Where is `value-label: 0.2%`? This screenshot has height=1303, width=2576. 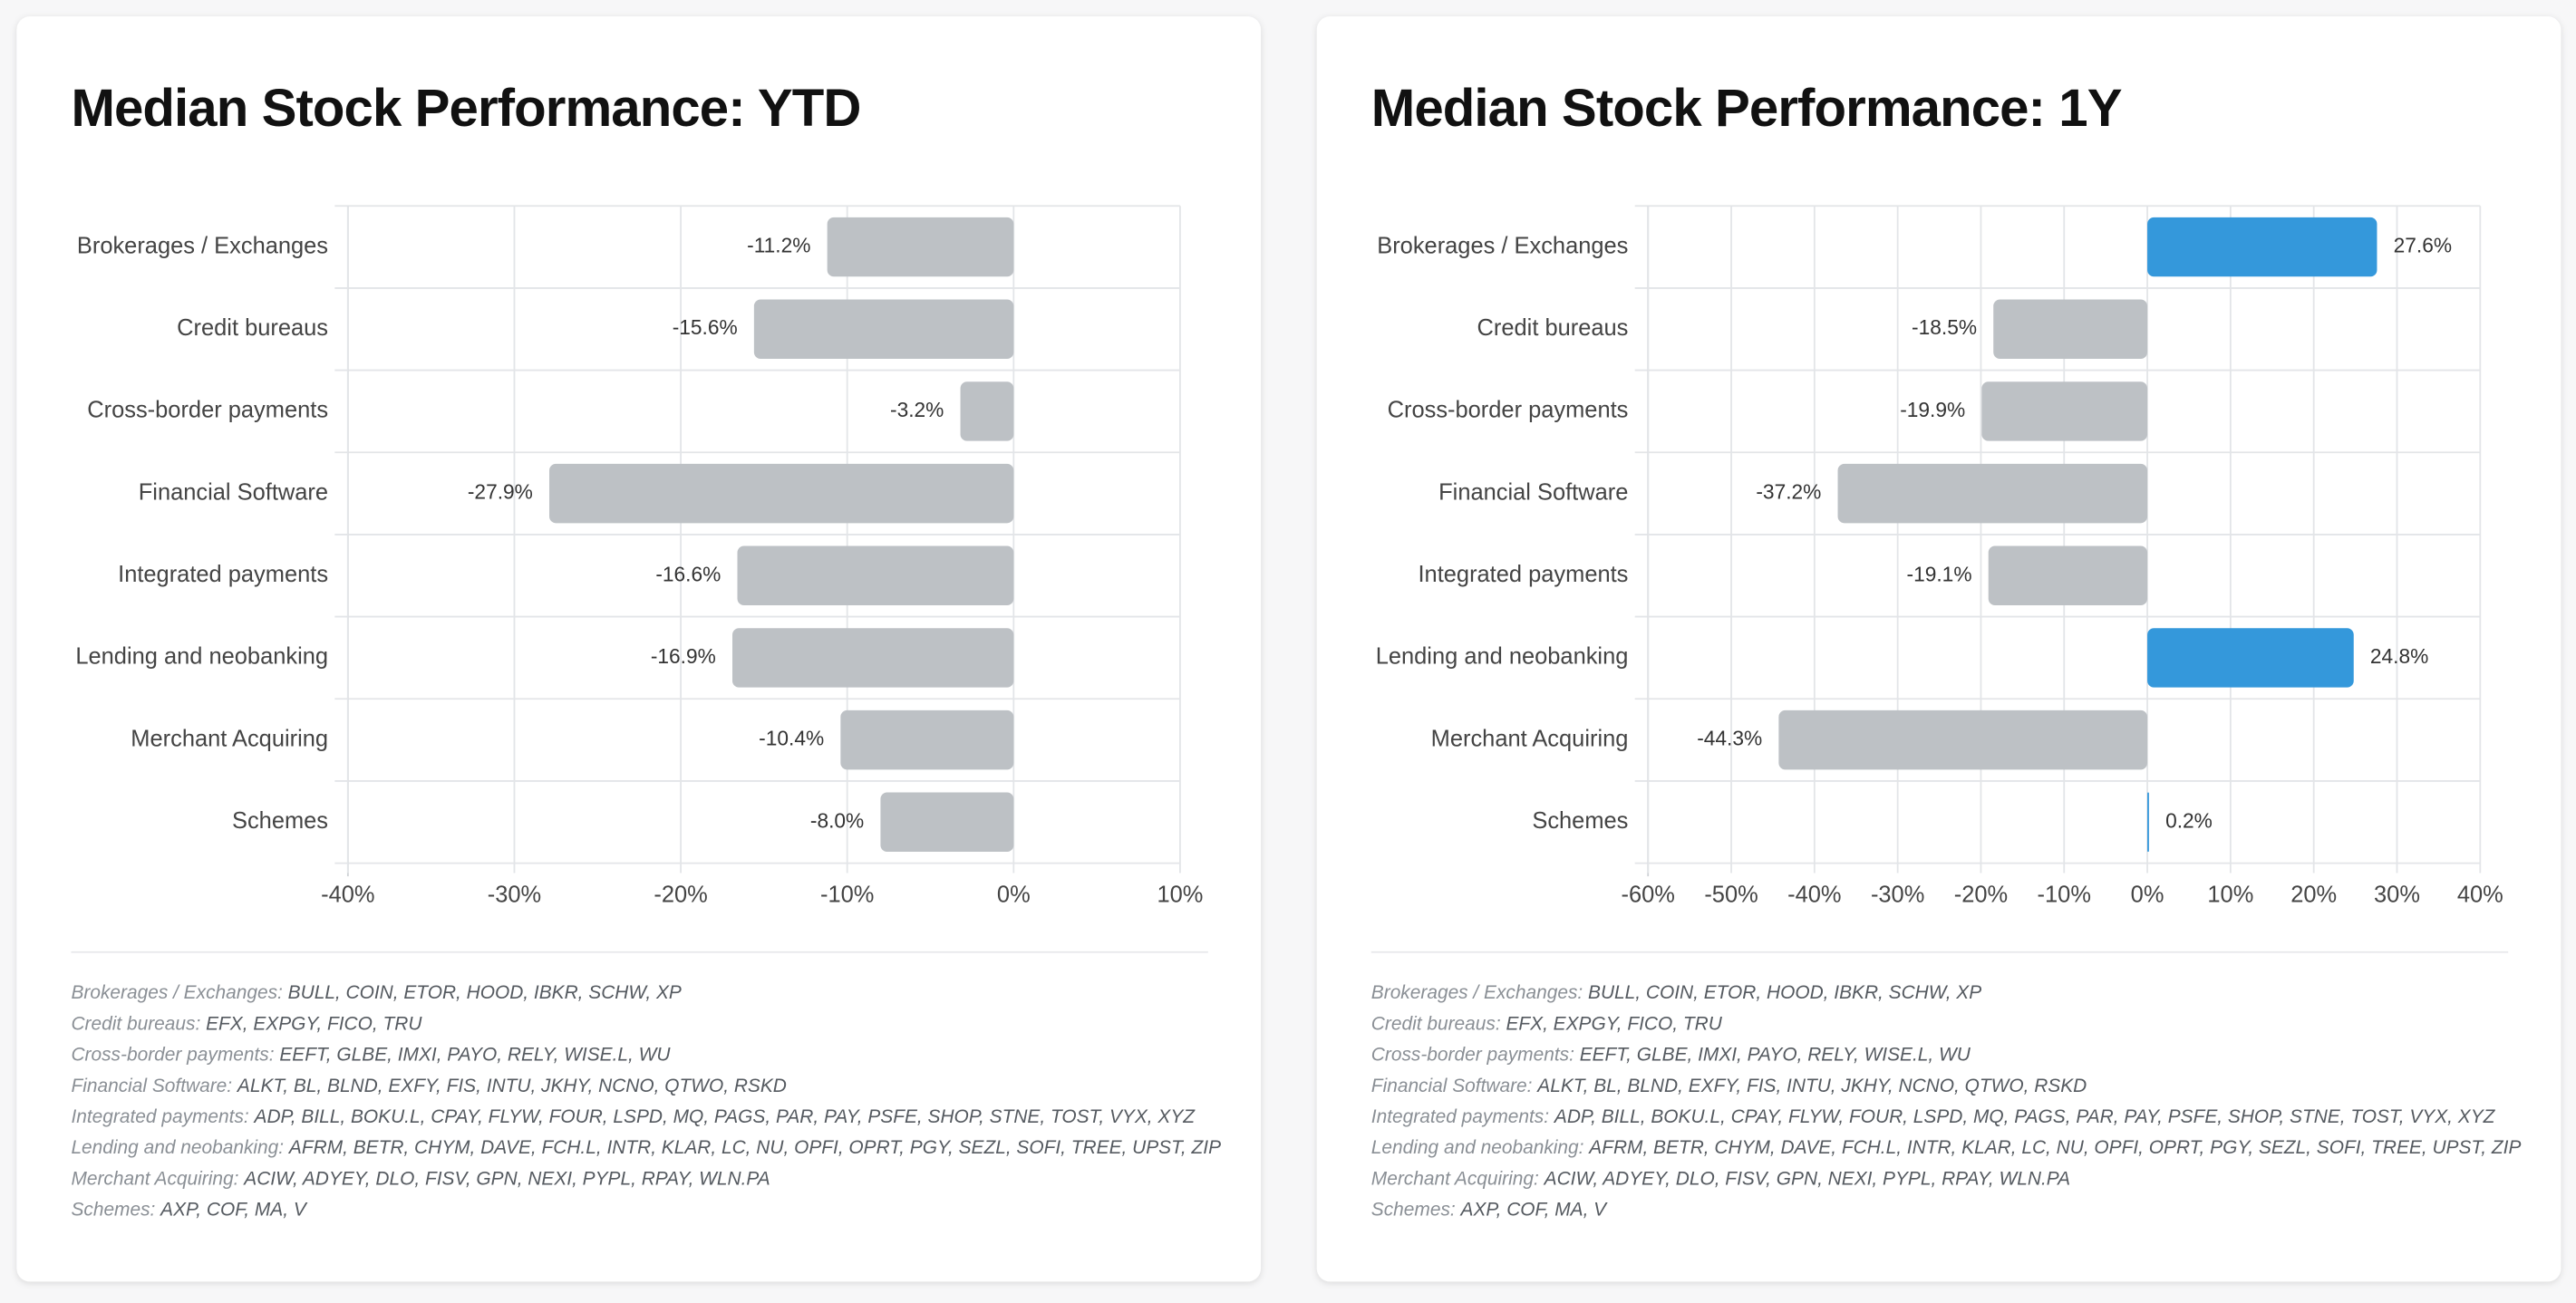 value-label: 0.2% is located at coordinates (2189, 820).